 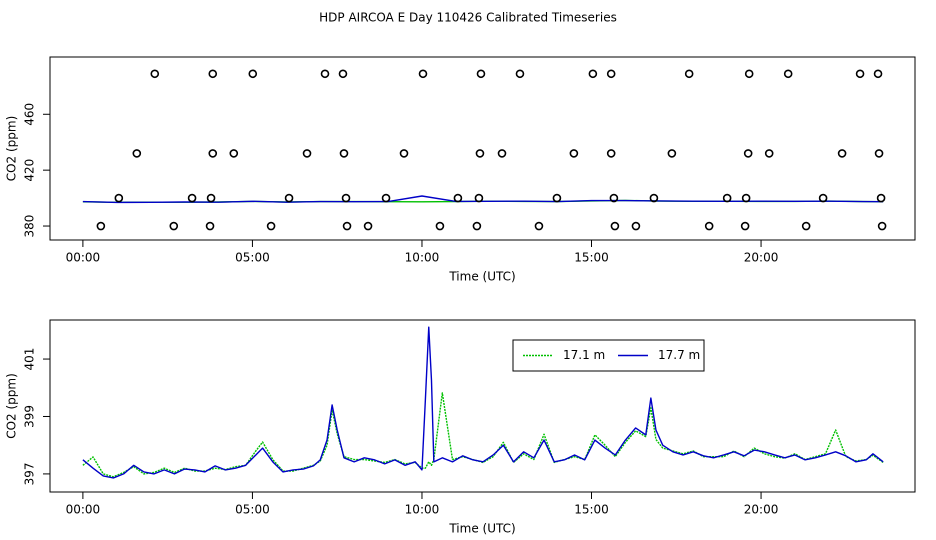 I want to click on y-tick-label: 397, so click(x=30, y=473).